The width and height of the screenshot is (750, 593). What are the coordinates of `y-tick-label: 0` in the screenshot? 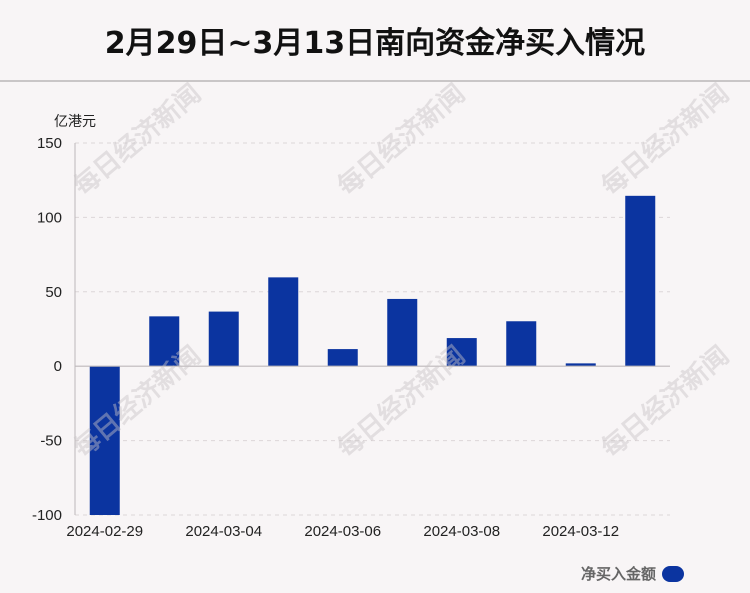 It's located at (58, 366).